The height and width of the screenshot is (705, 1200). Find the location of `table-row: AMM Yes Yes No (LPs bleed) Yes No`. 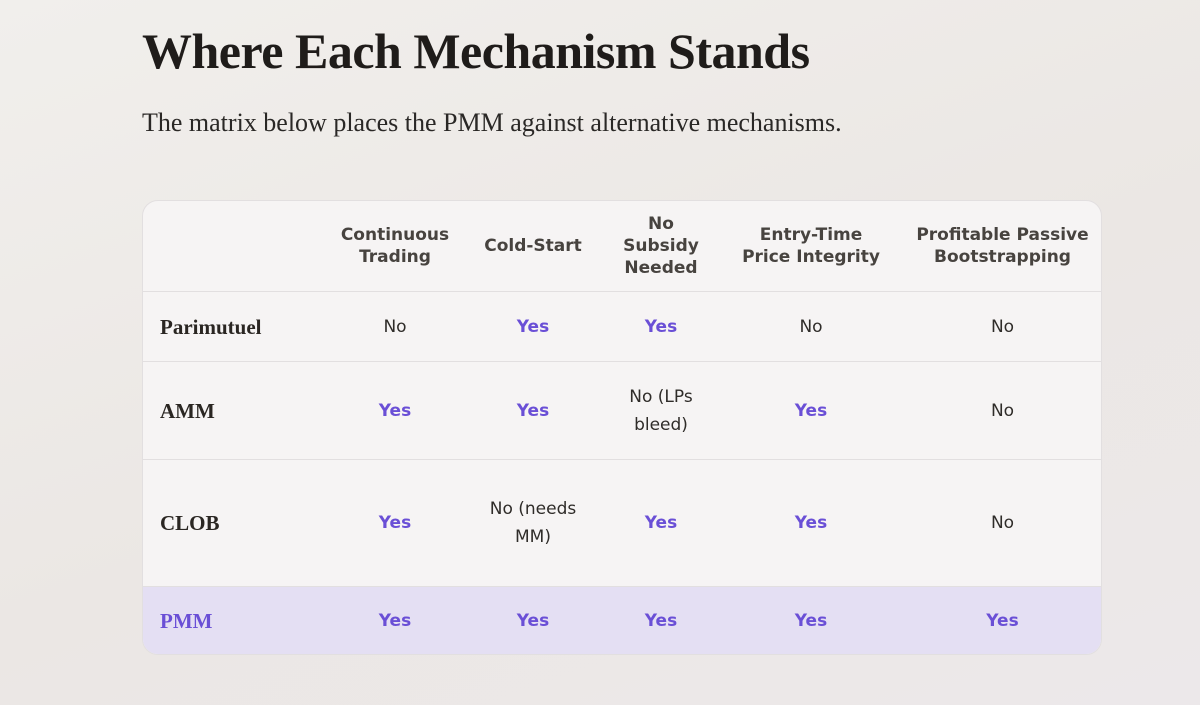

table-row: AMM Yes Yes No (LPs bleed) Yes No is located at coordinates (622, 410).